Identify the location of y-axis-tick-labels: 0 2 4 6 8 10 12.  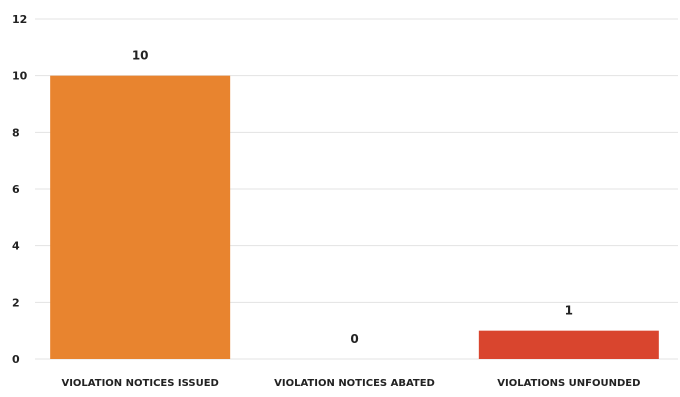
(20, 189).